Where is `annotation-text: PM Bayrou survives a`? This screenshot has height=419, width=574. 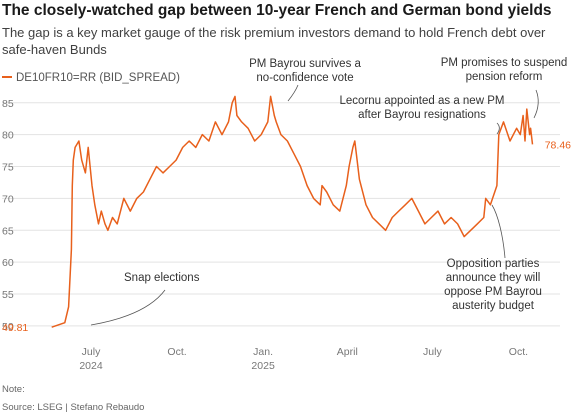
annotation-text: PM Bayrou survives a is located at coordinates (305, 64).